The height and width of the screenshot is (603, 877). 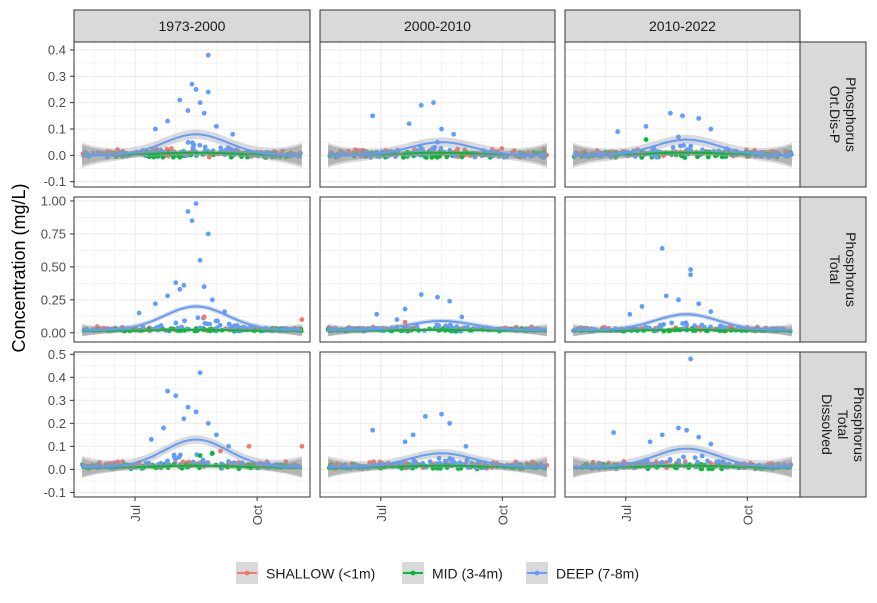 What do you see at coordinates (682, 108) in the screenshot?
I see `panel-r1-c3` at bounding box center [682, 108].